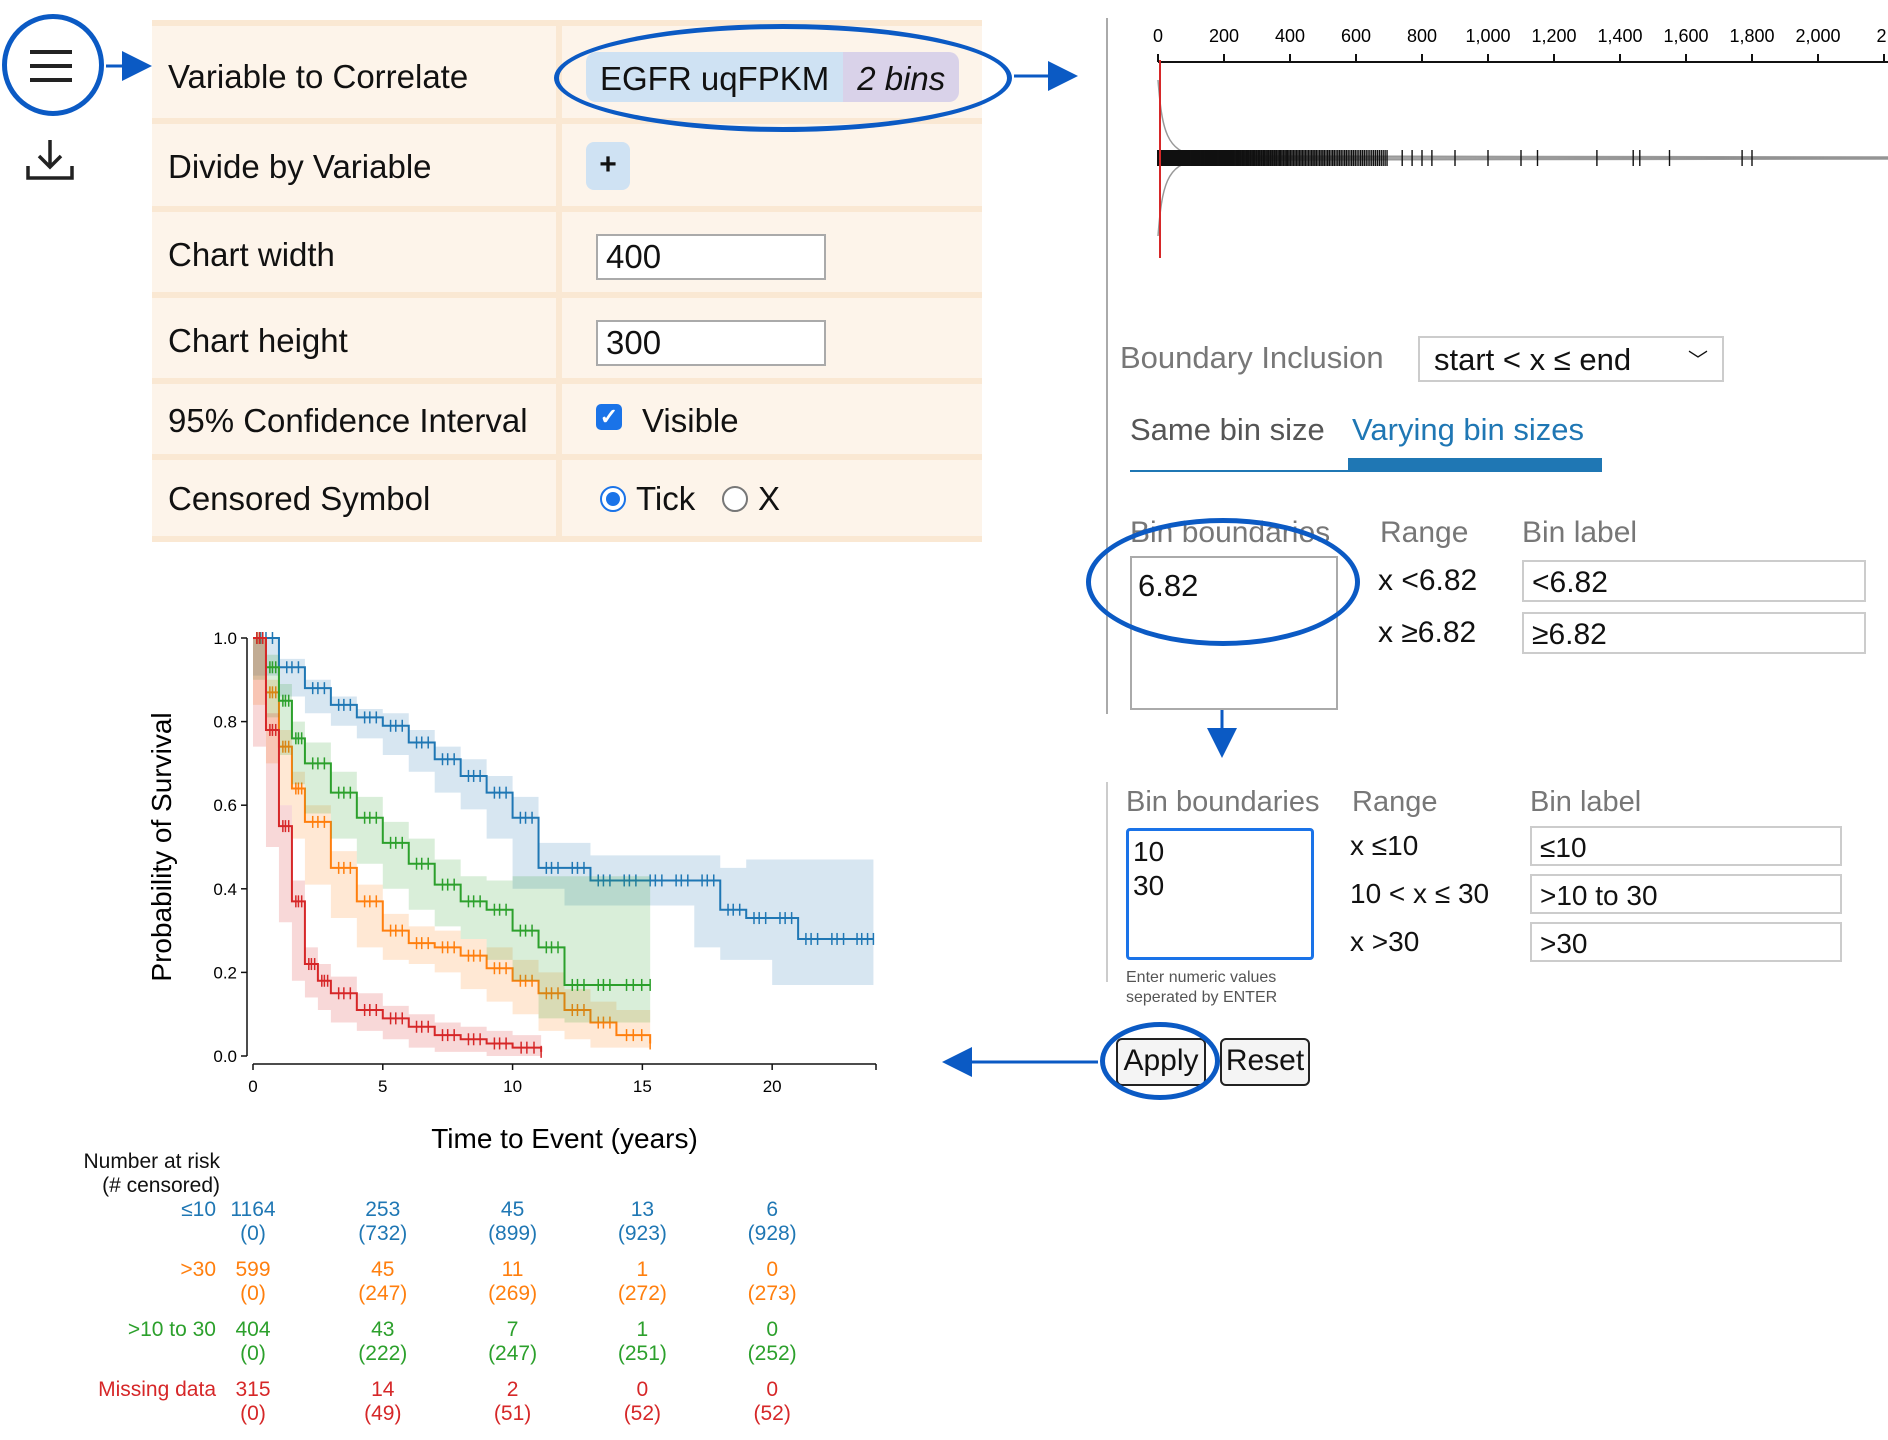  Describe the element at coordinates (1252, 357) in the screenshot. I see `boundary-inclusion-label: Boundary Inclusion` at that location.